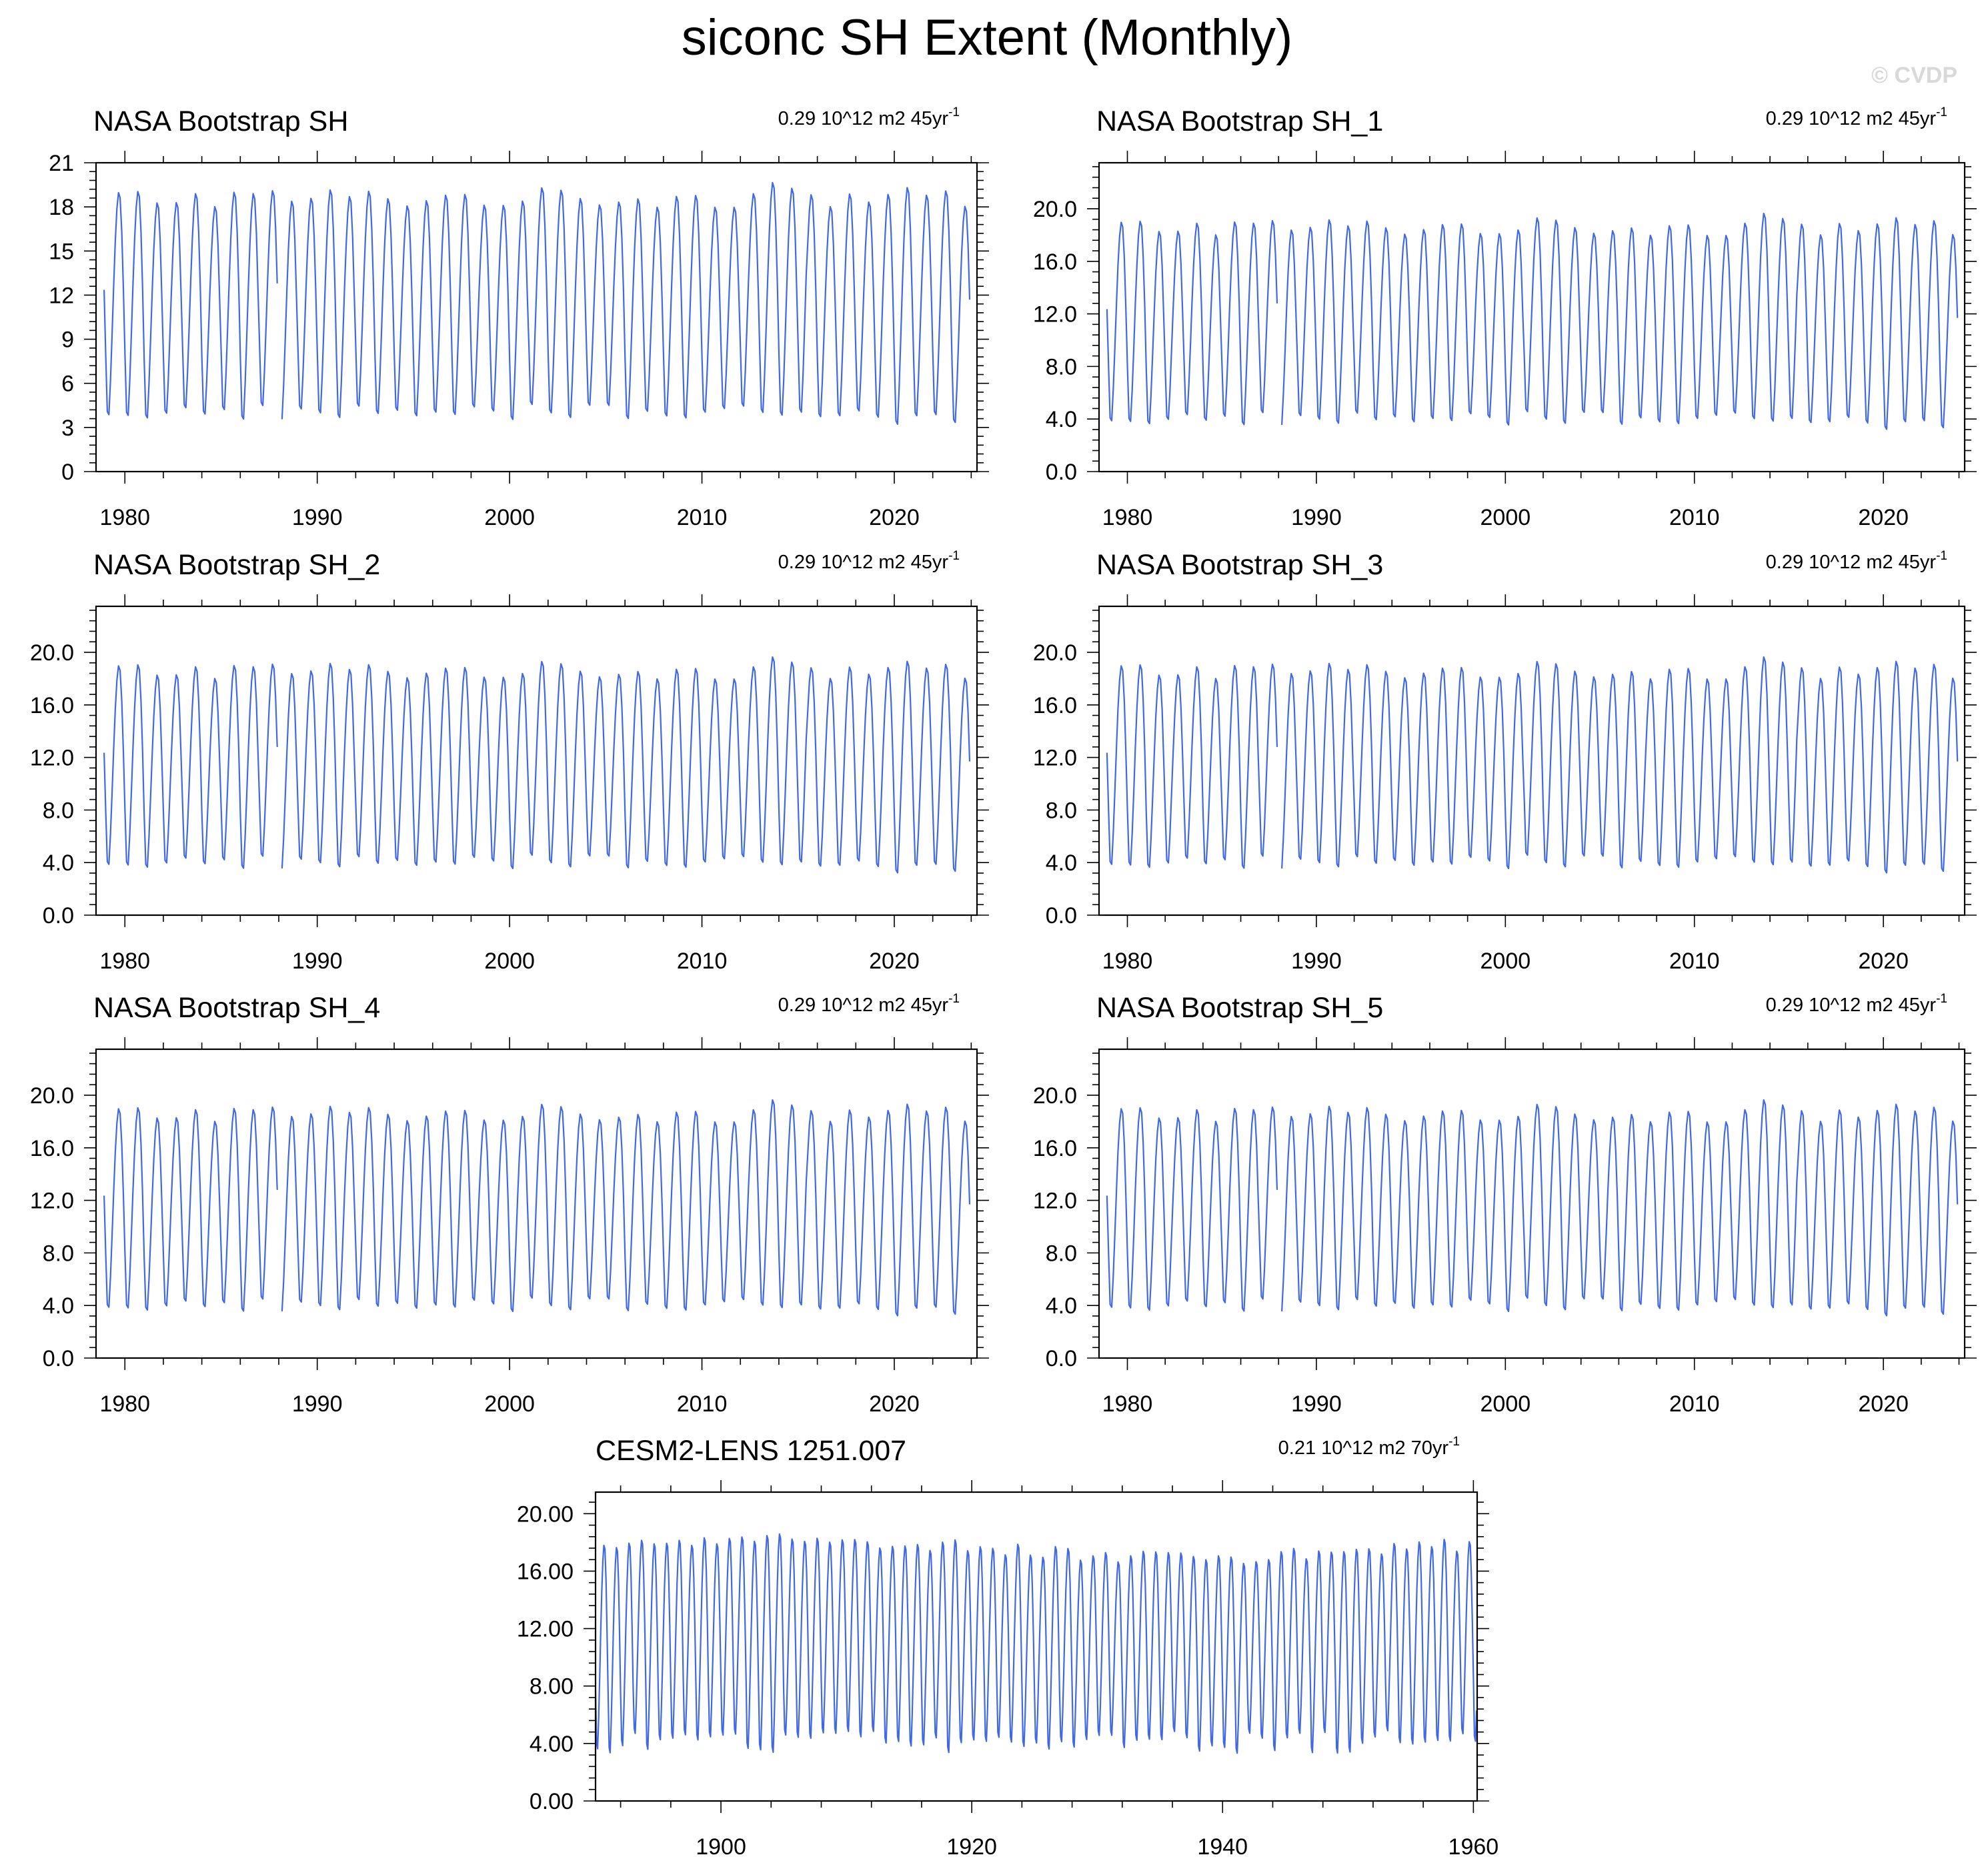  What do you see at coordinates (237, 1008) in the screenshot?
I see `panel-title: NASA Bootstrap SH_4` at bounding box center [237, 1008].